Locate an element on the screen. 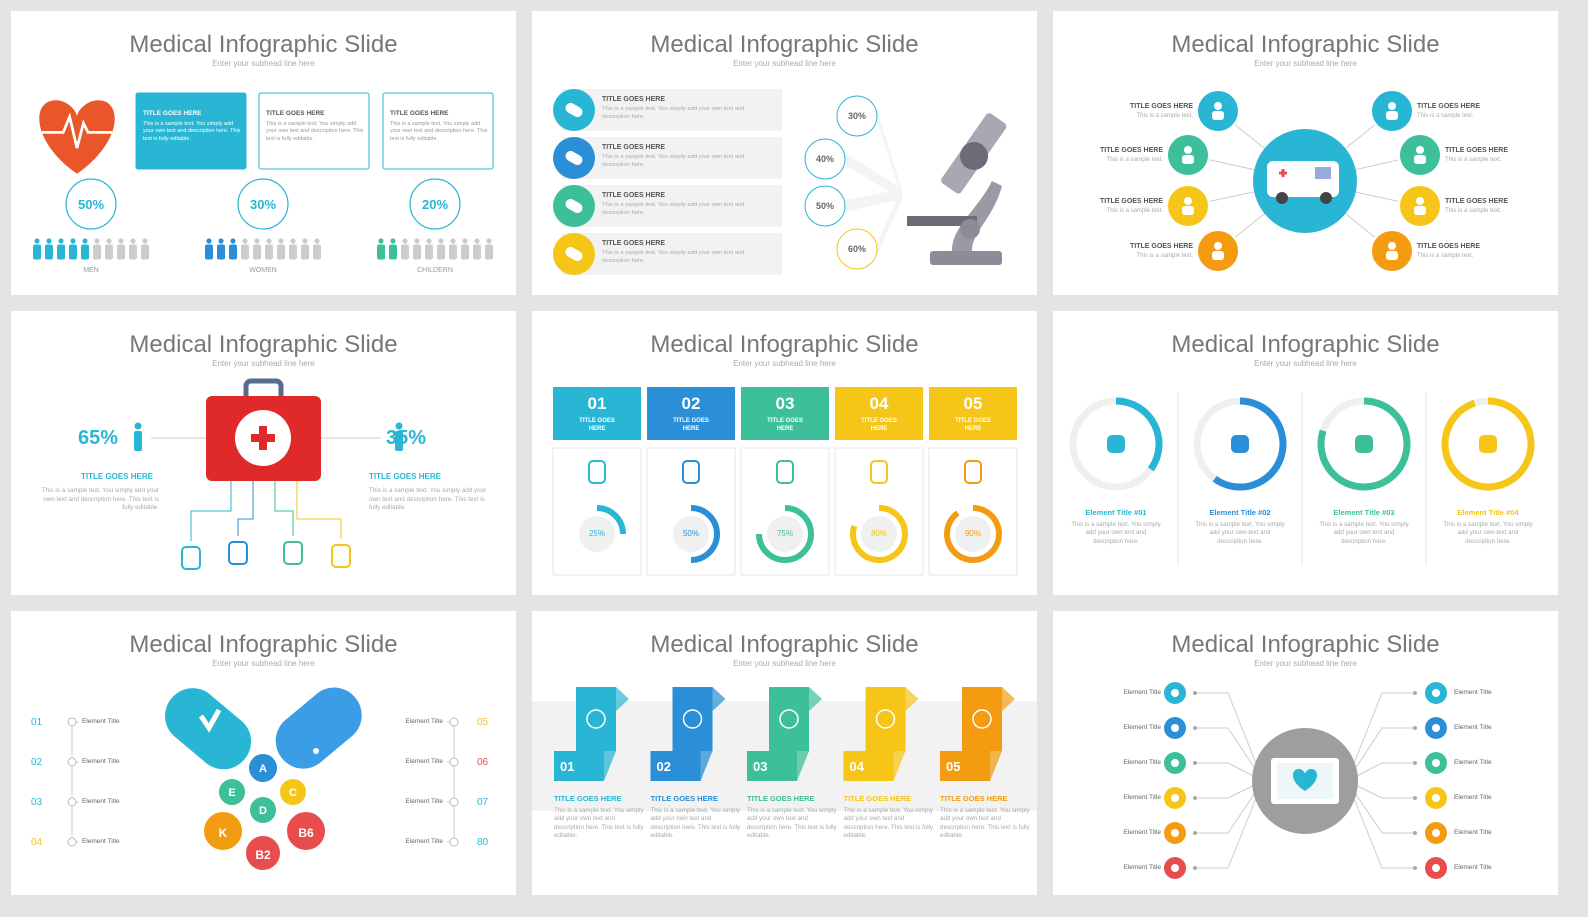 This screenshot has width=1588, height=917. ribbon-top is located at coordinates (596, 719).